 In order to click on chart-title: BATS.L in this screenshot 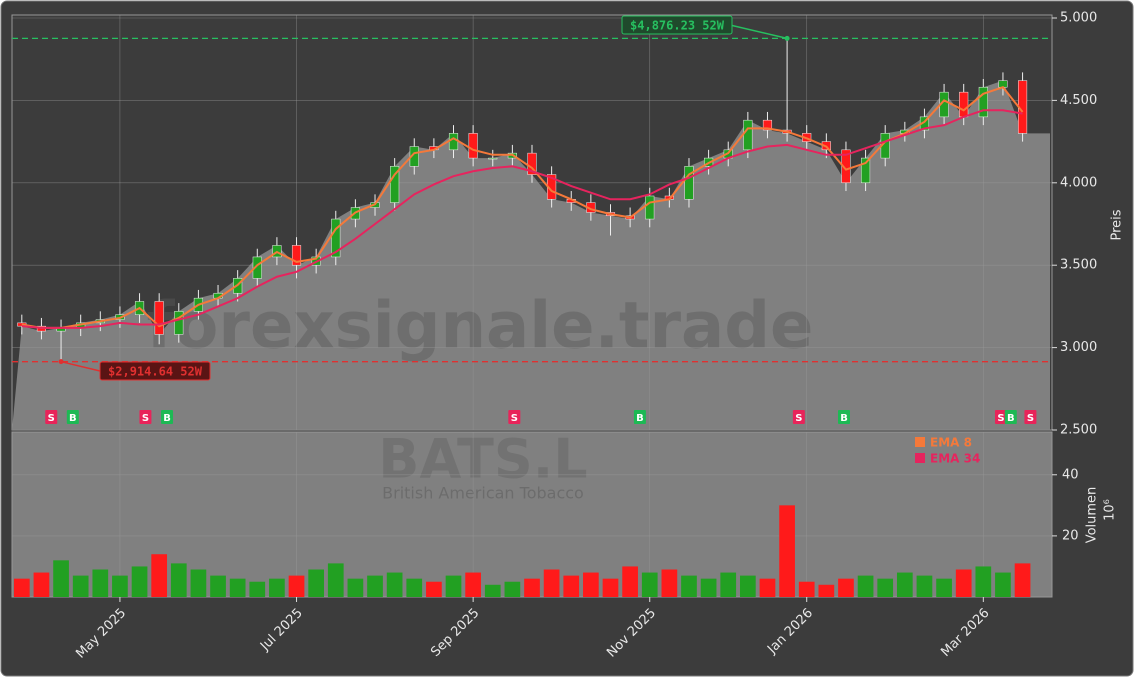, I will do `click(482, 459)`.